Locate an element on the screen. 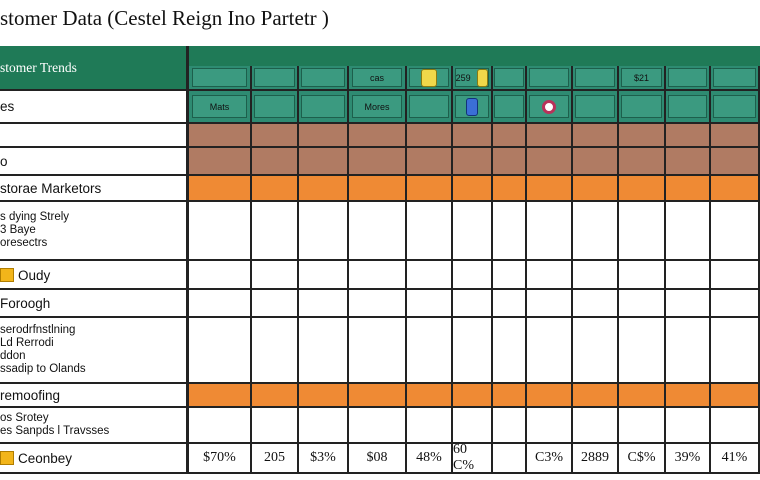 This screenshot has width=760, height=480. grid-cell: cas is located at coordinates (378, 78).